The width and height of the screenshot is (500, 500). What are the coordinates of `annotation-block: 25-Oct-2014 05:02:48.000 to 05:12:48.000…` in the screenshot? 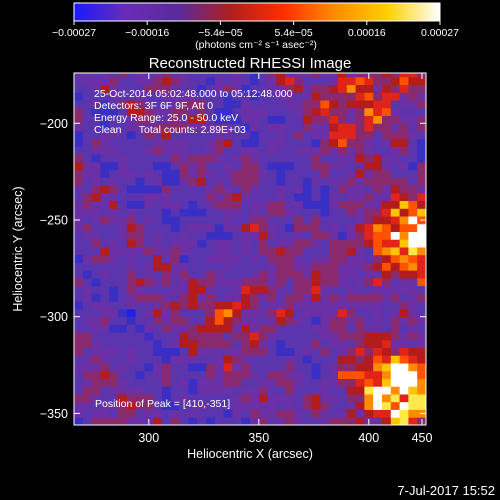 It's located at (193, 112).